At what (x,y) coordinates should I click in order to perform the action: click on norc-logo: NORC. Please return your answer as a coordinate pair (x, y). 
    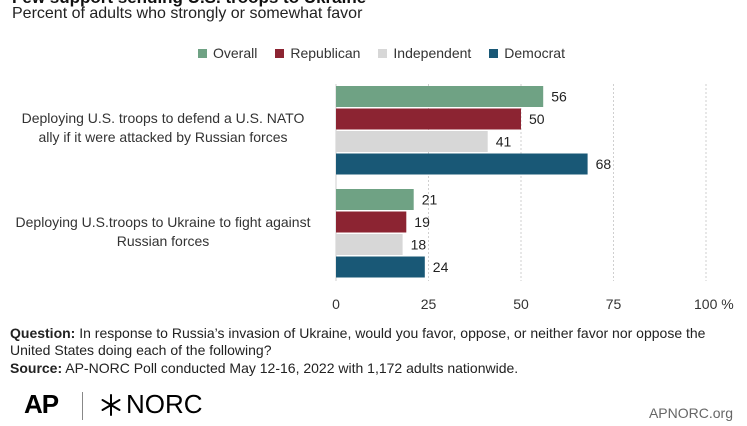
    Looking at the image, I should click on (151, 404).